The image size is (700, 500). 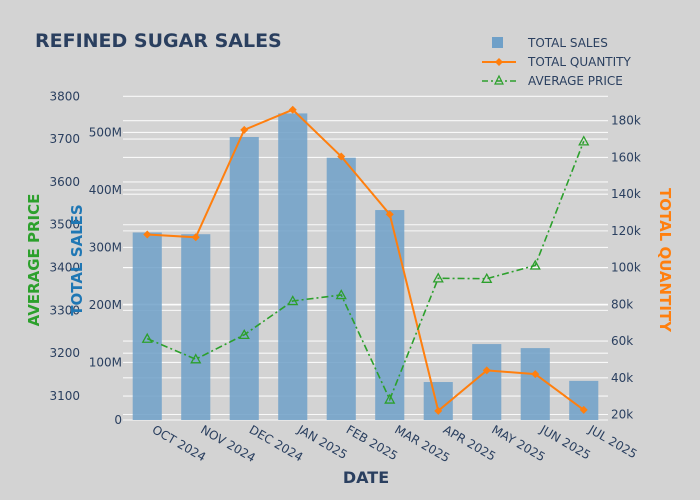 I want to click on quantity-tick-label: 160k, so click(x=626, y=157).